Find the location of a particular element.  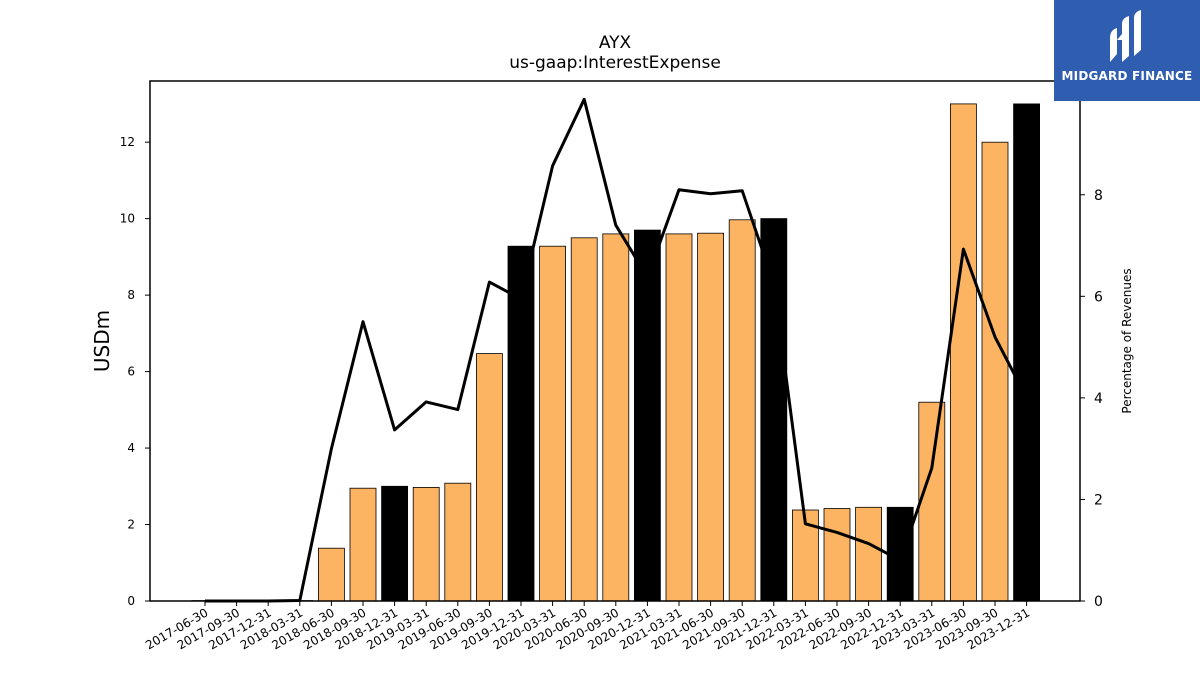

y2-axis-label: Percentage of Revenues is located at coordinates (1127, 340).